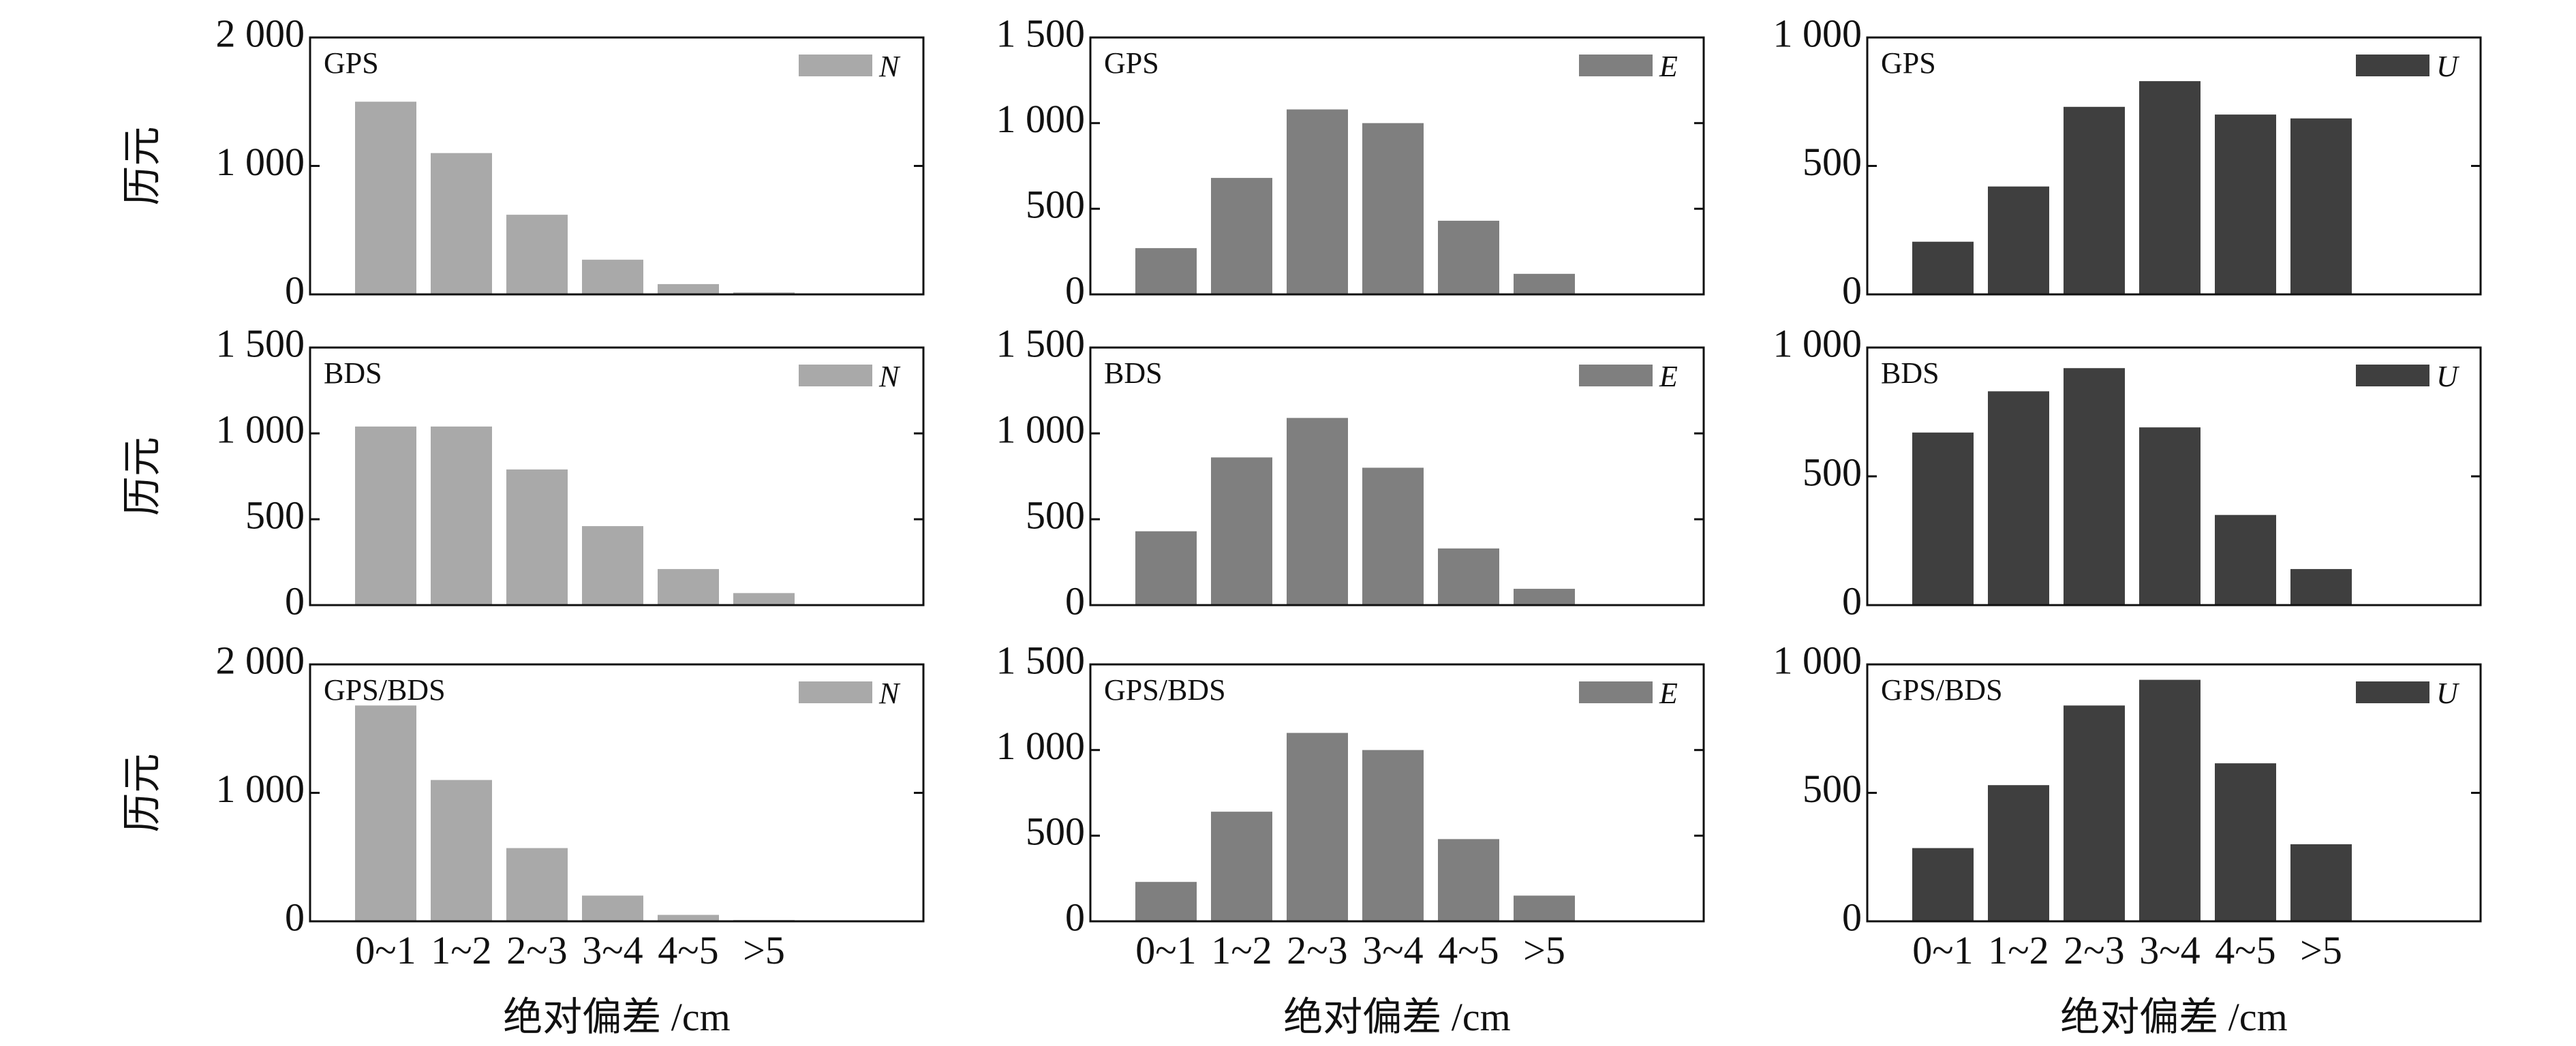 The image size is (2576, 1046). I want to click on panel-gps-e-legend-label: E, so click(1668, 67).